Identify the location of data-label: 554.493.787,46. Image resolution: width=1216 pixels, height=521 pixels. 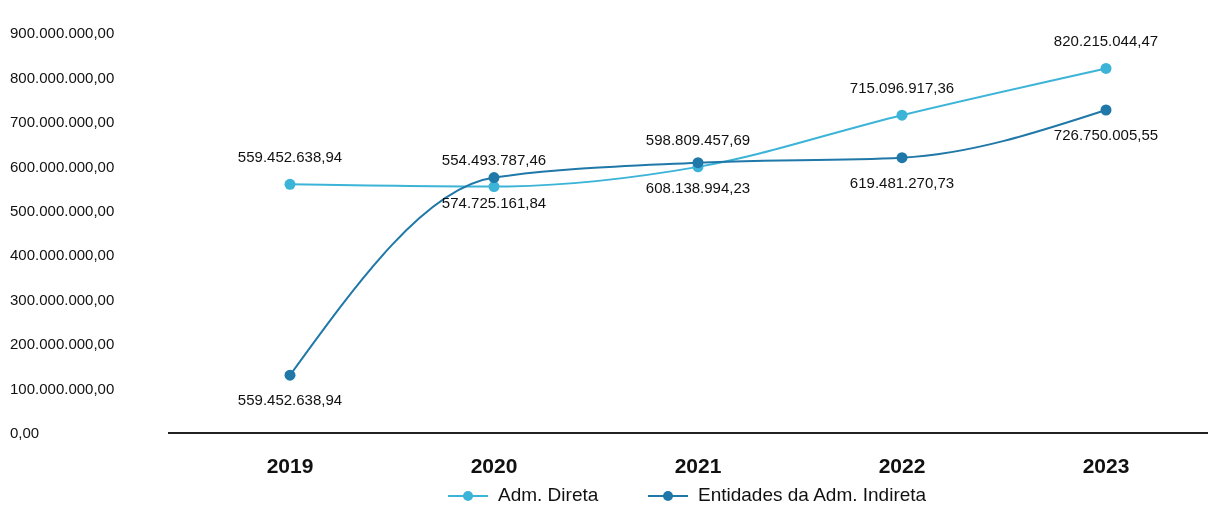
(494, 159).